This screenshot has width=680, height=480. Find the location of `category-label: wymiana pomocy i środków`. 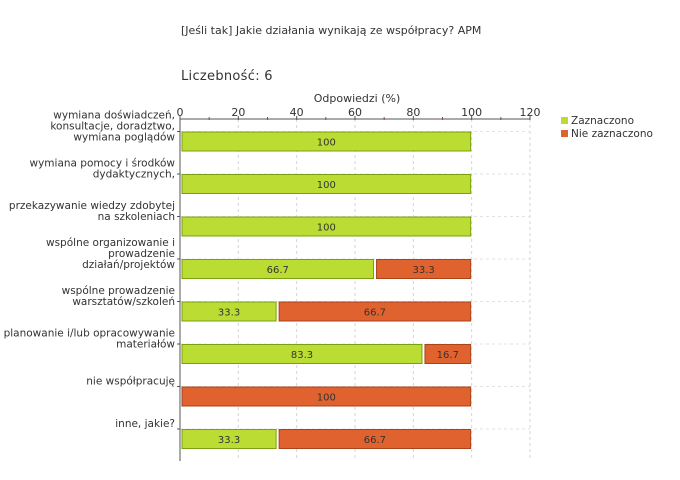

category-label: wymiana pomocy i środków is located at coordinates (103, 164).